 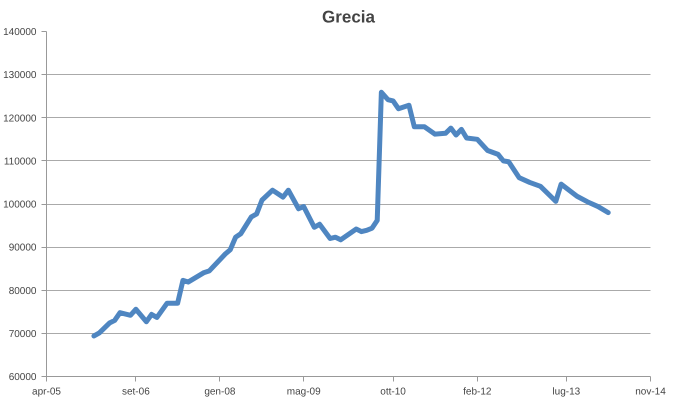 What do you see at coordinates (220, 392) in the screenshot?
I see `x-tick-label: gen-08` at bounding box center [220, 392].